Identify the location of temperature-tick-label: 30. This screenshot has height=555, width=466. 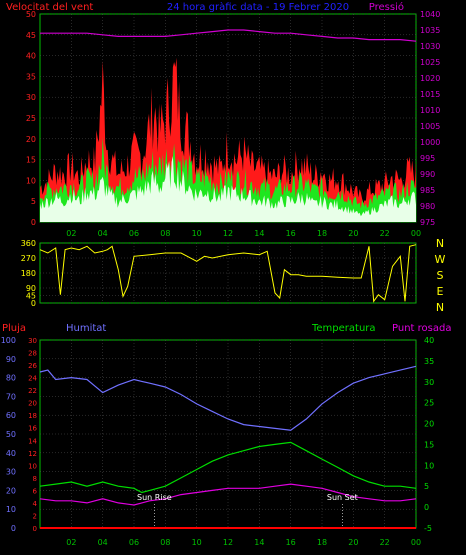
(429, 382).